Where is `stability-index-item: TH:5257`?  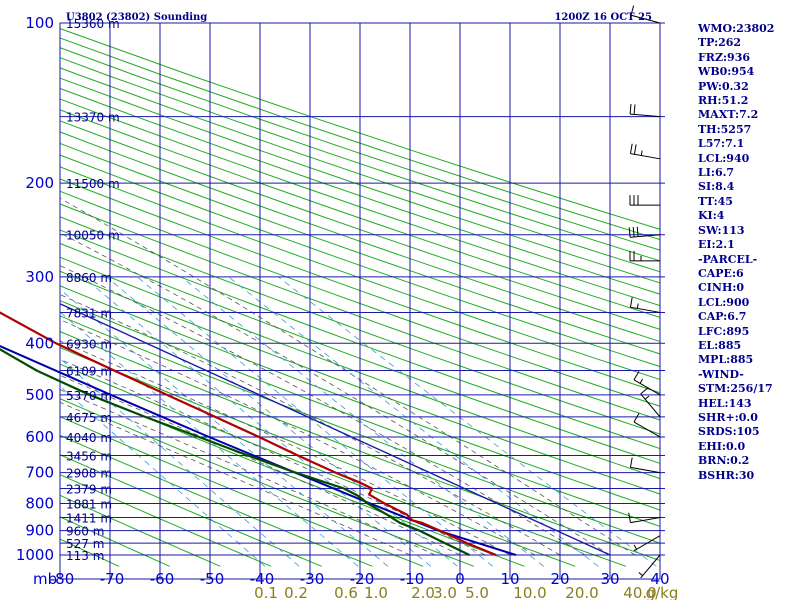
stability-index-item: TH:5257 is located at coordinates (725, 129).